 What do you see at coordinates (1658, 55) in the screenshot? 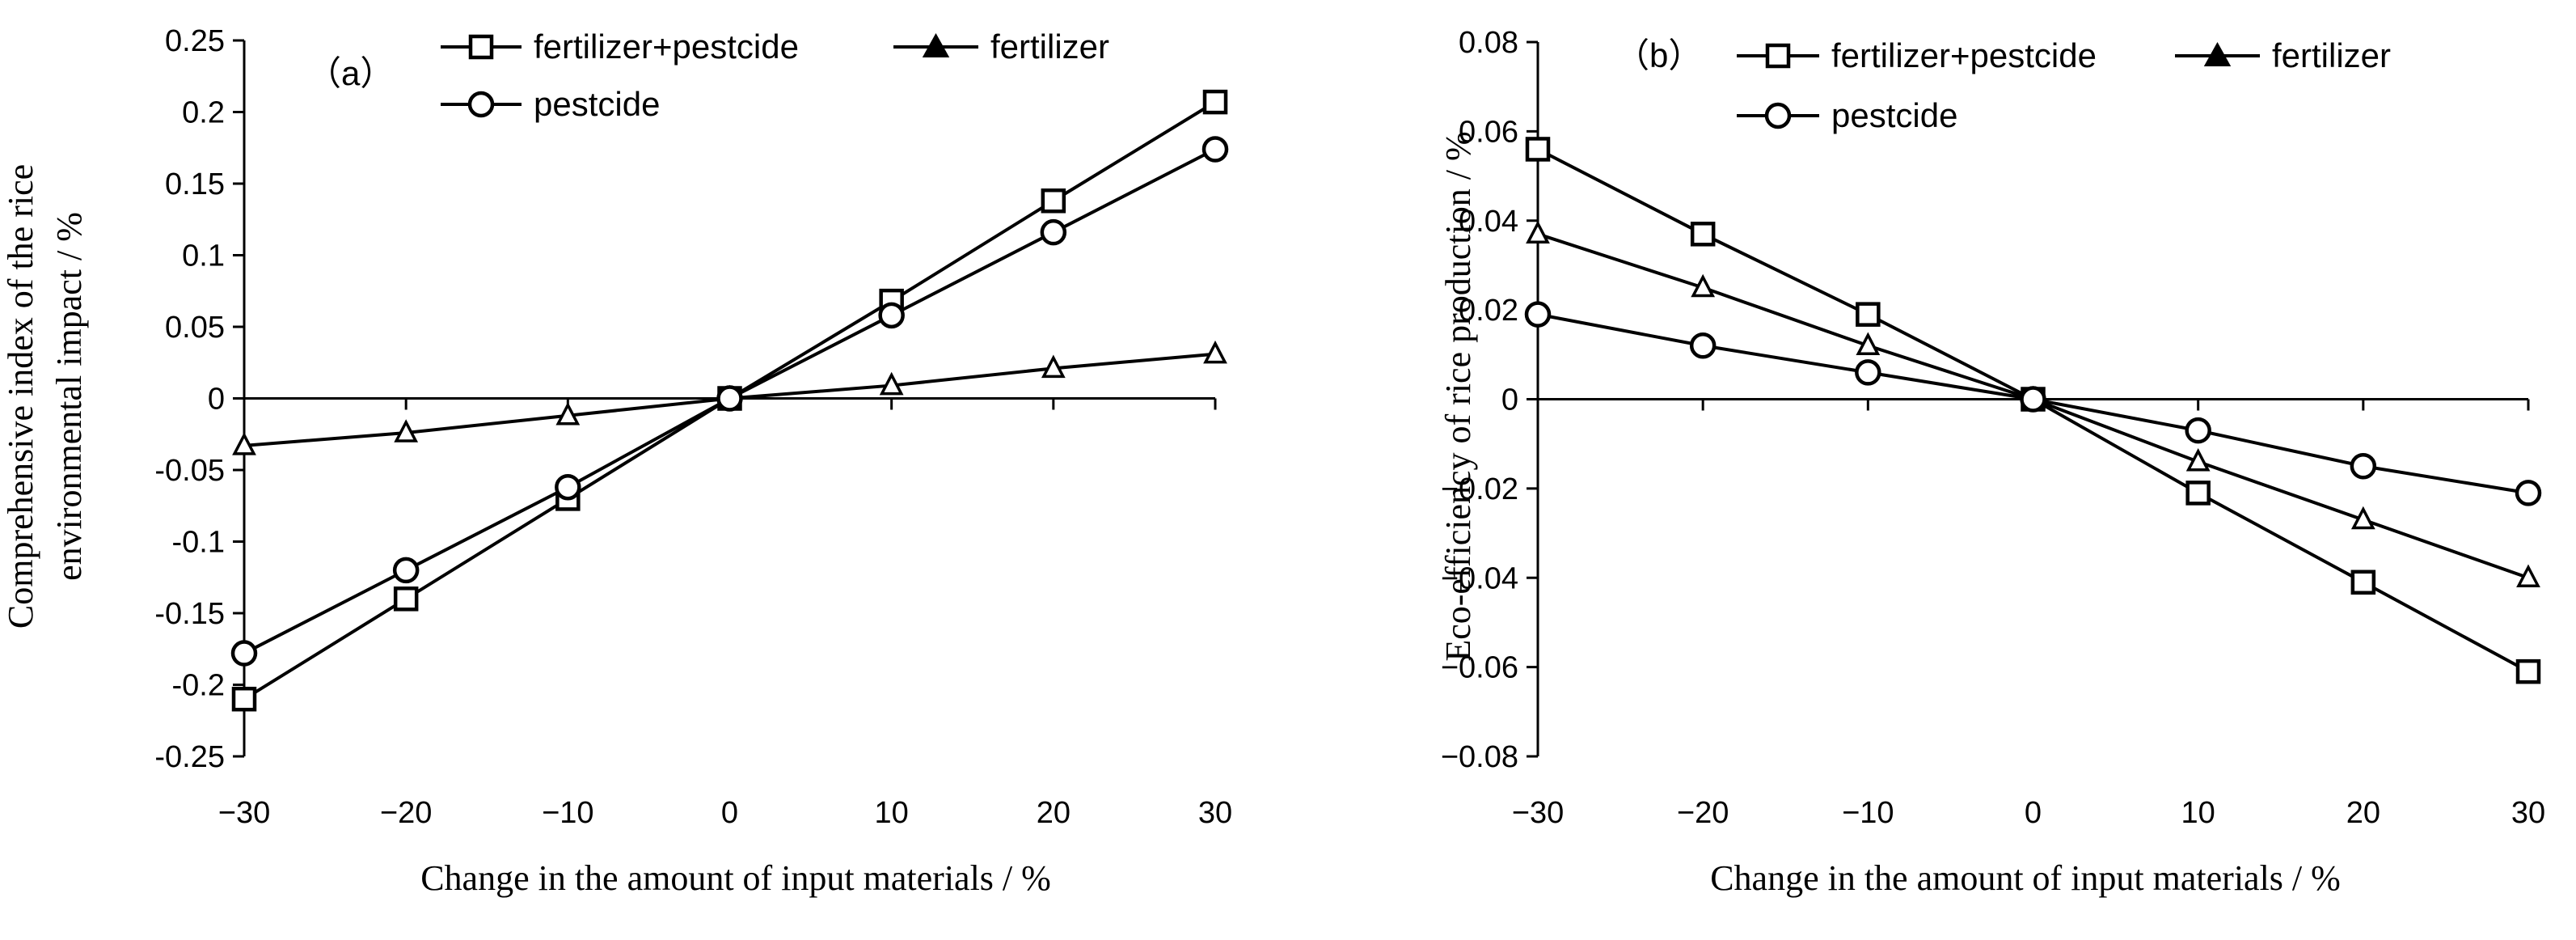
I see `panel-label: （b）` at bounding box center [1658, 55].